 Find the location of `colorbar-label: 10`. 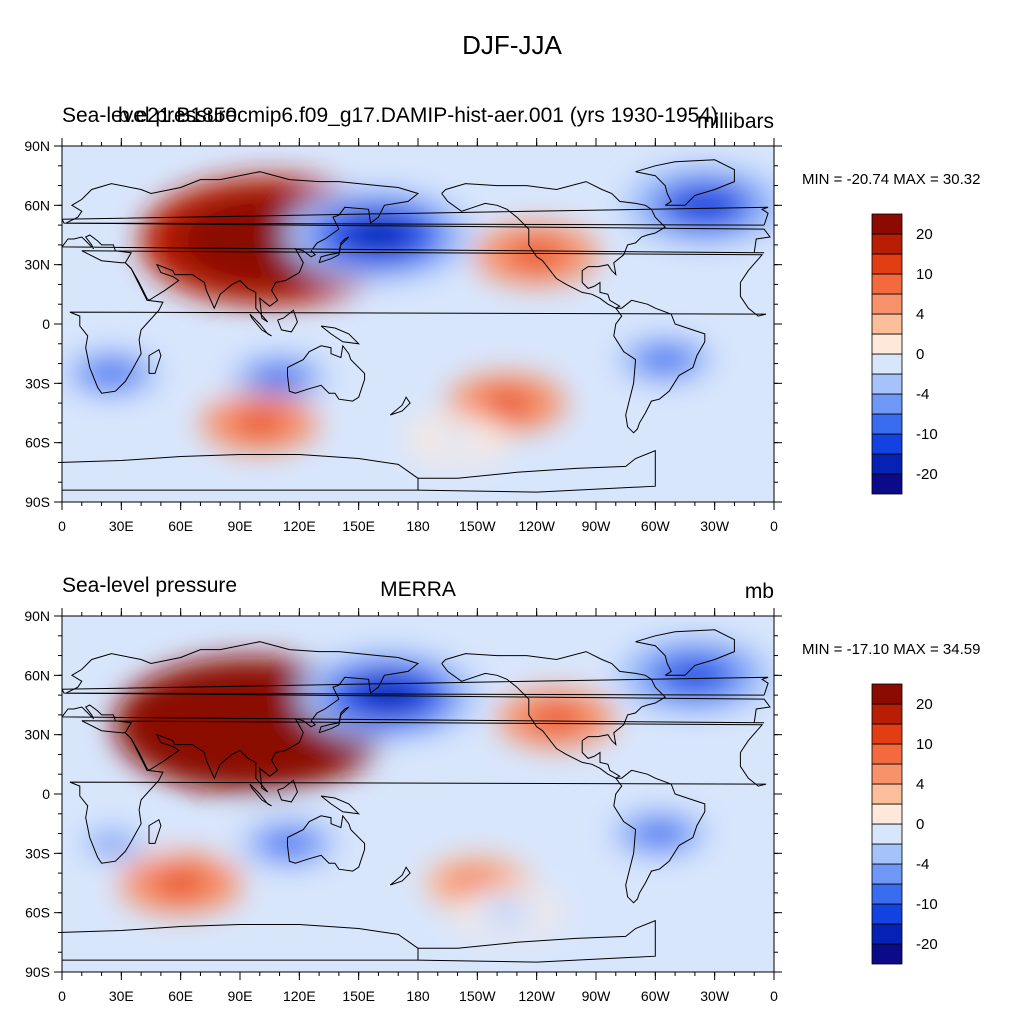

colorbar-label: 10 is located at coordinates (924, 274).